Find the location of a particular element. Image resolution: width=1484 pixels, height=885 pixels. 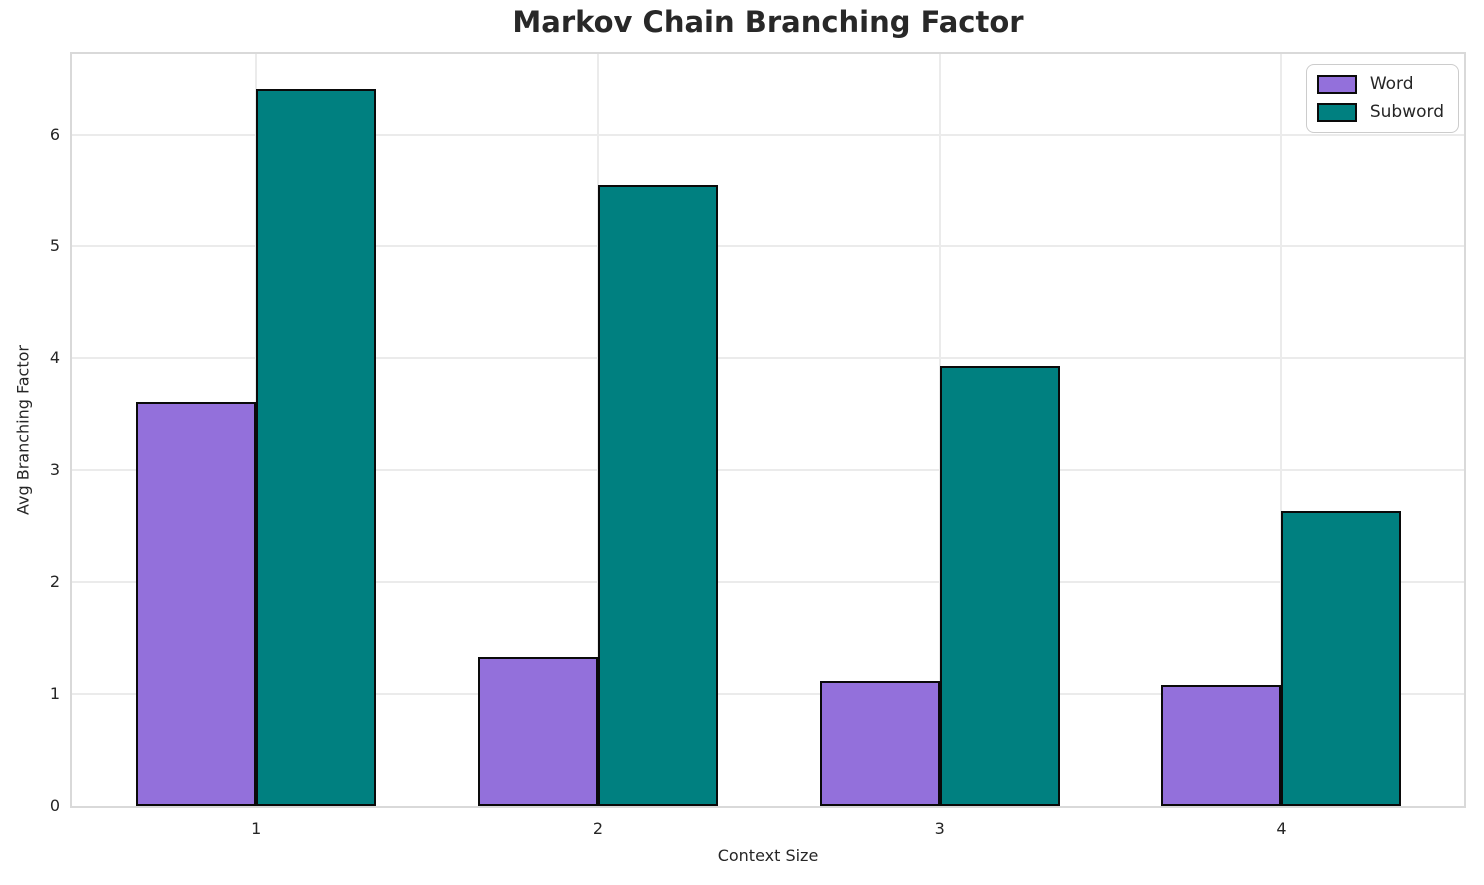

word-legend-swatch is located at coordinates (1336, 84).